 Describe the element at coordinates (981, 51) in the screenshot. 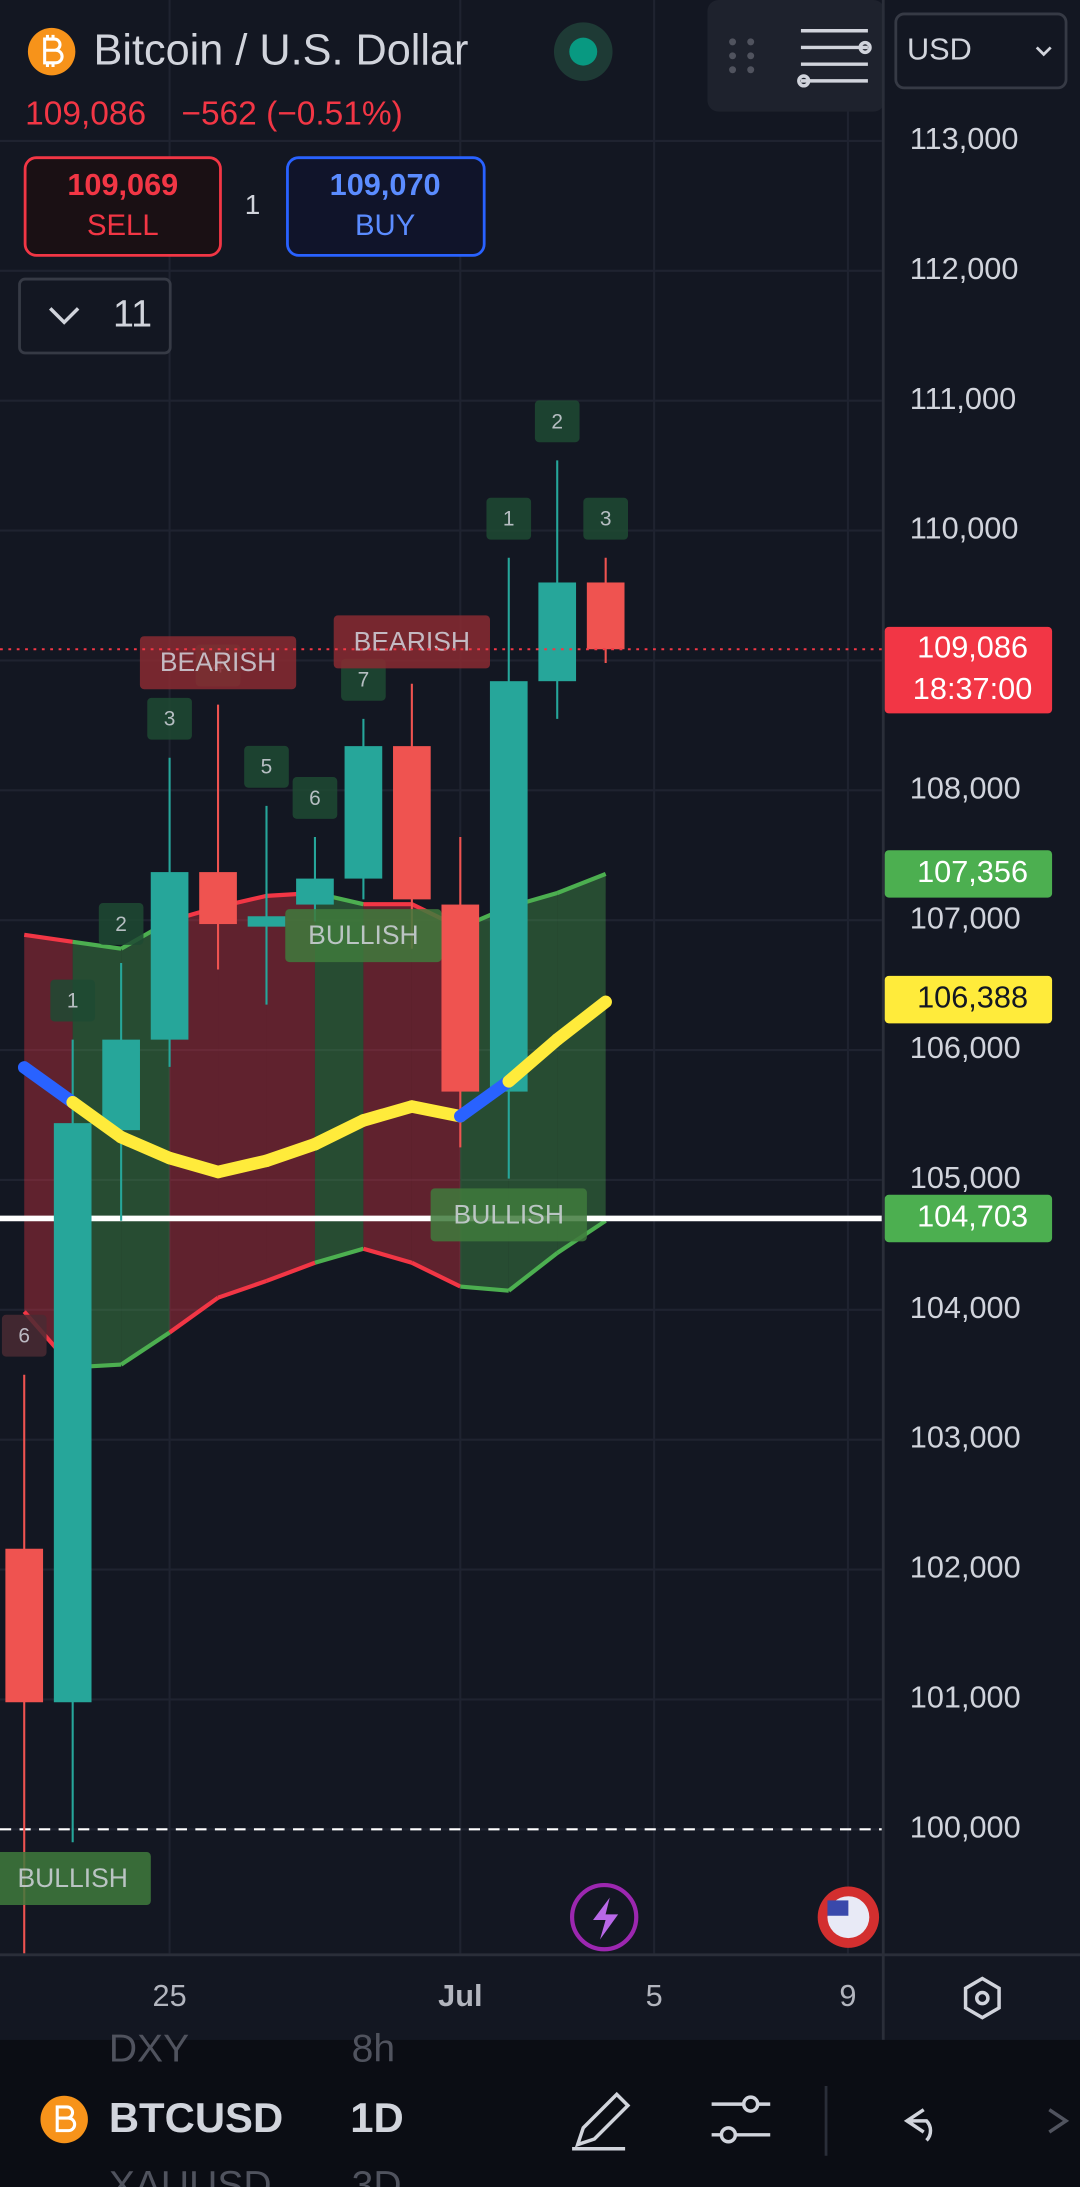

I see `currency-select` at that location.